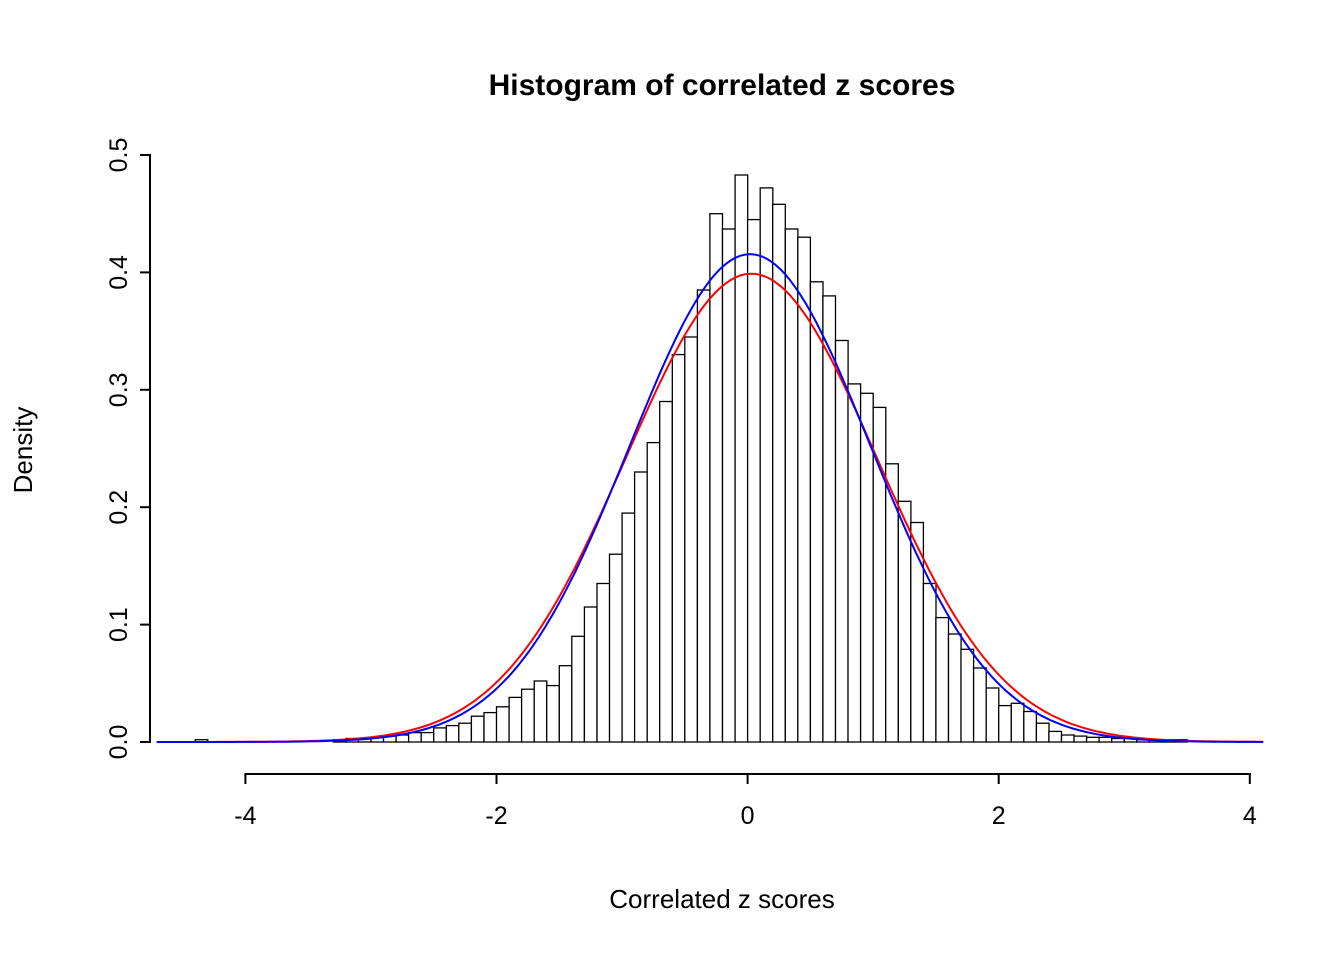 The height and width of the screenshot is (960, 1344). What do you see at coordinates (1250, 816) in the screenshot?
I see `x-tick-label: 4` at bounding box center [1250, 816].